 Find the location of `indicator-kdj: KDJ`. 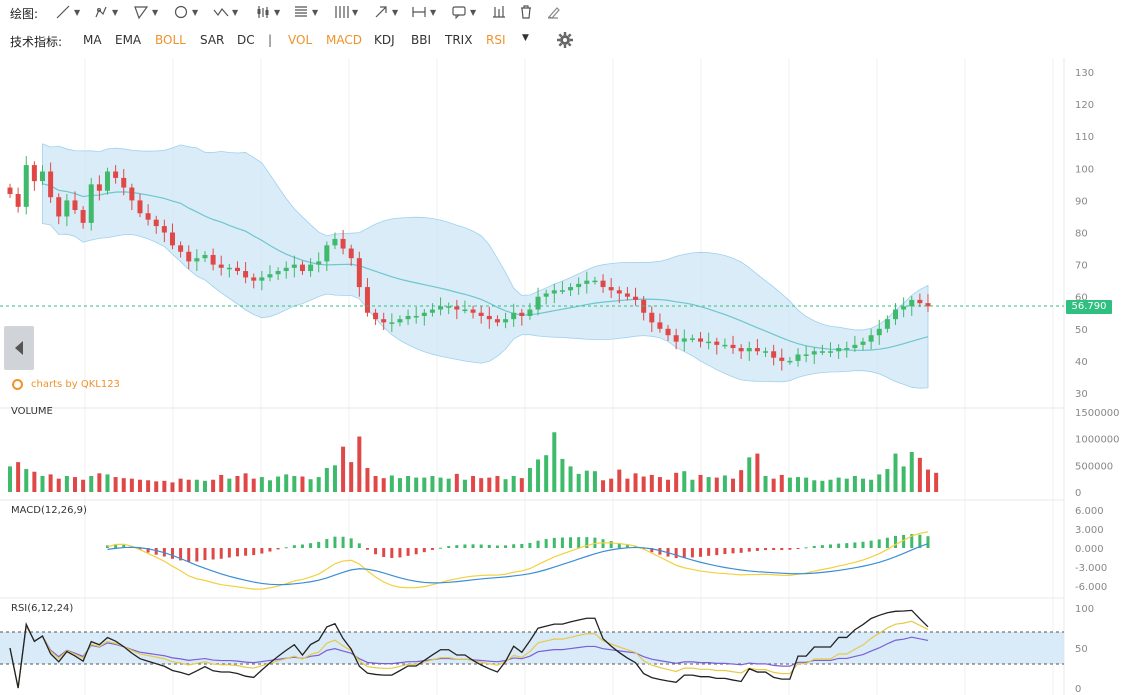

indicator-kdj: KDJ is located at coordinates (384, 40).